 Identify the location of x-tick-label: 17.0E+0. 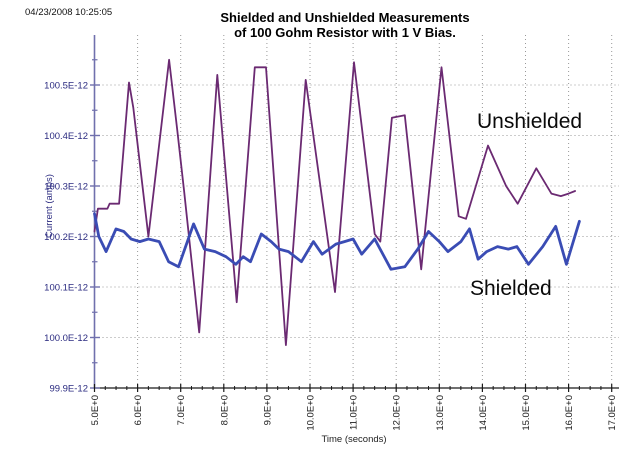
(612, 413).